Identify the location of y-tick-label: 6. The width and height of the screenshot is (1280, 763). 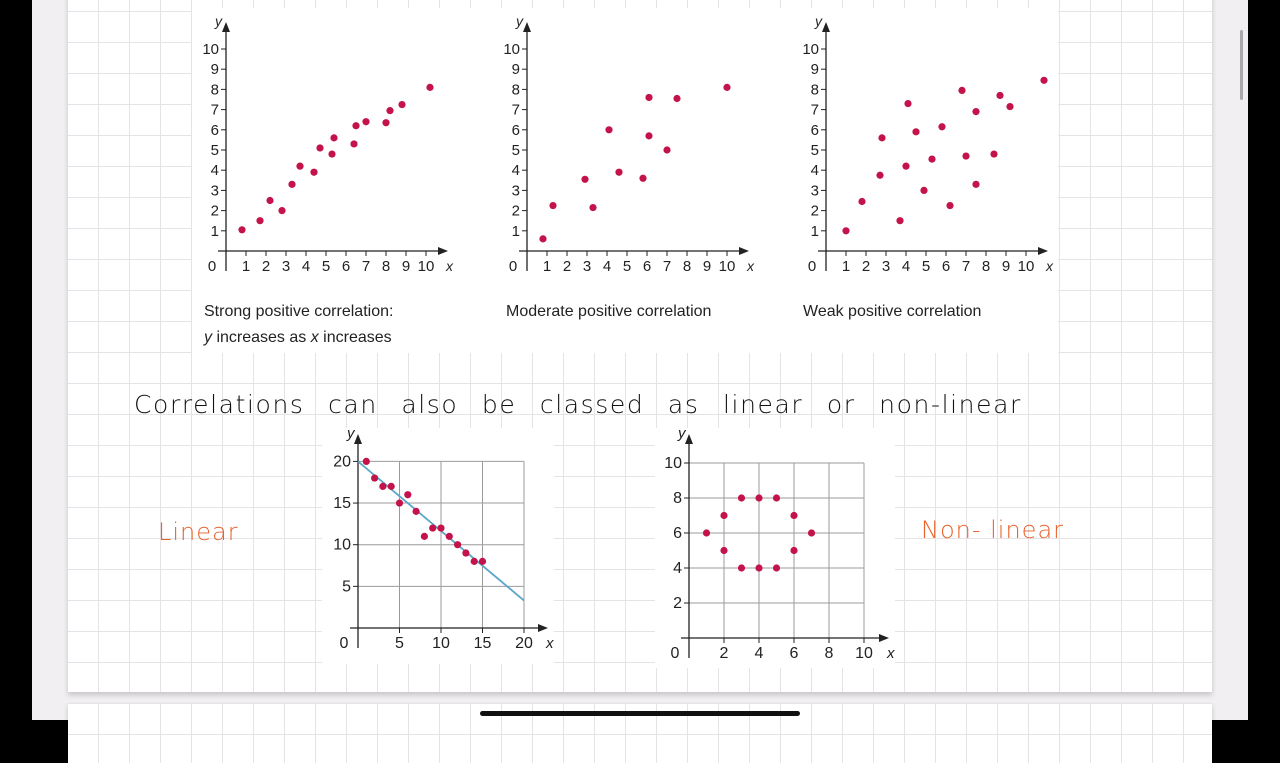
(215, 130).